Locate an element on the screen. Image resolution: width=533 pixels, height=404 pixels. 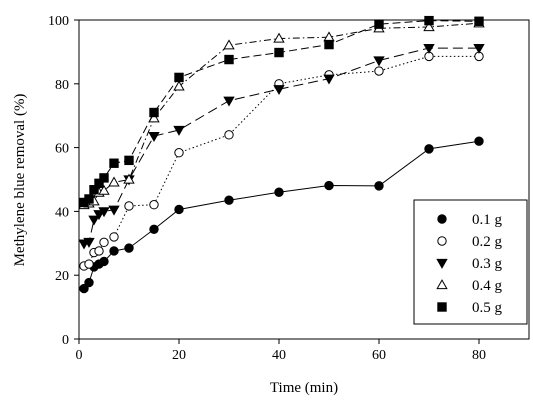
legend-entry: 0.5 g is located at coordinates (470, 308).